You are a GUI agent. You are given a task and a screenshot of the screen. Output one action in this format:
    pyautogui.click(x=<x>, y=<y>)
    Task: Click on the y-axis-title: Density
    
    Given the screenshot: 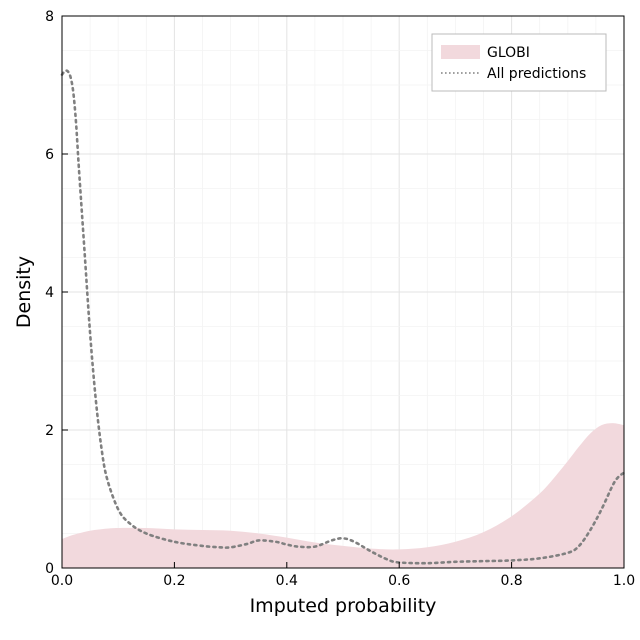 What is the action you would take?
    pyautogui.click(x=24, y=292)
    